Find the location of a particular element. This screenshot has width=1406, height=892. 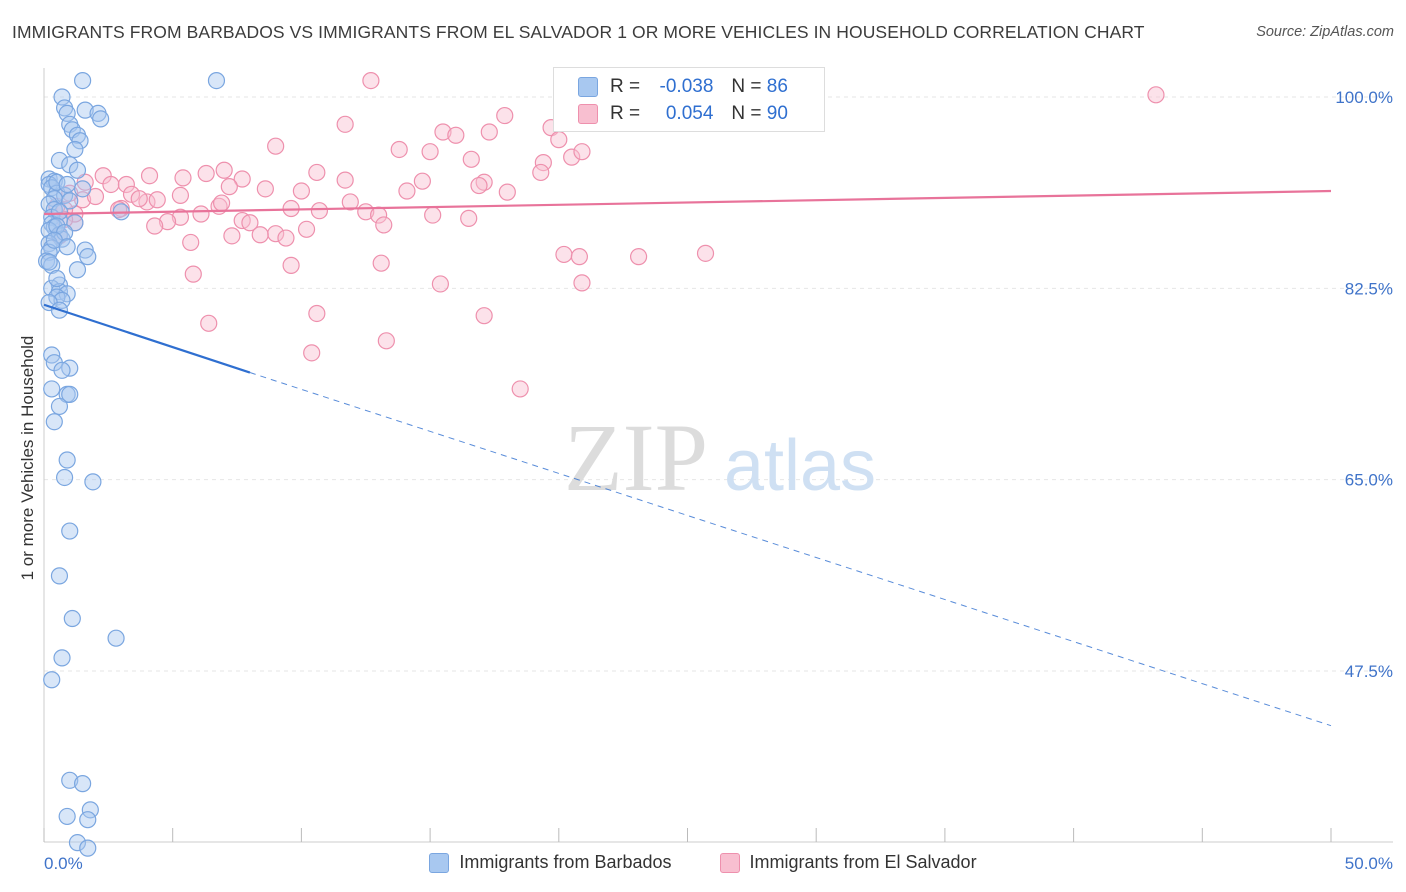

legend-r-label: R = is located at coordinates (625, 86).